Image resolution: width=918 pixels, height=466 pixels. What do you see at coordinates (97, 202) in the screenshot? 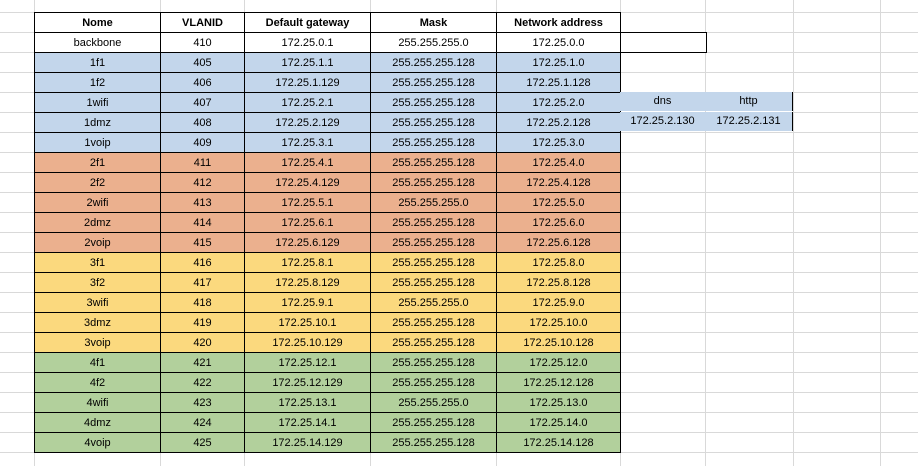
I see `cell-name: 2wifi` at bounding box center [97, 202].